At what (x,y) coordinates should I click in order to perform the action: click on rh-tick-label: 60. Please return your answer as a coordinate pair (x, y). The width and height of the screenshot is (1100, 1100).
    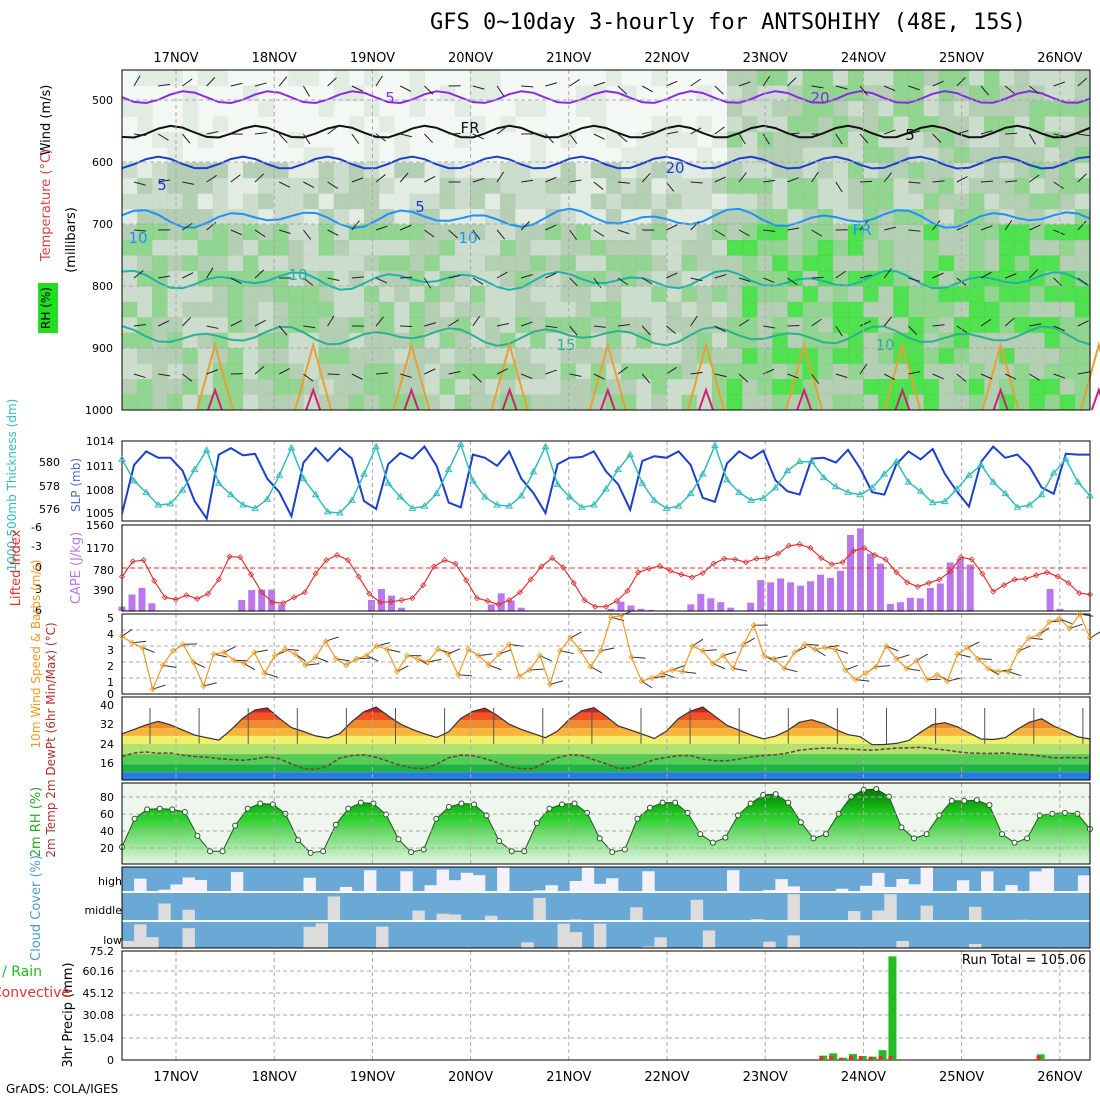
    Looking at the image, I should click on (107, 814).